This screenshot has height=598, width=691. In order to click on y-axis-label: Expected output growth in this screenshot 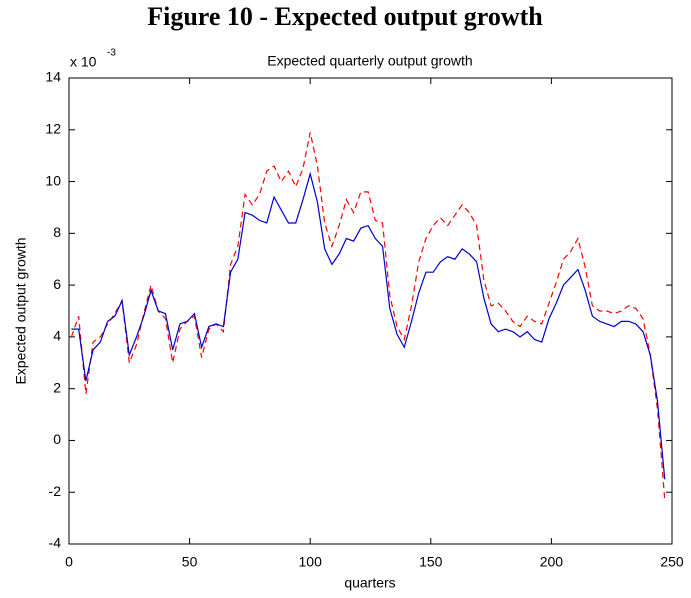, I will do `click(21, 310)`.